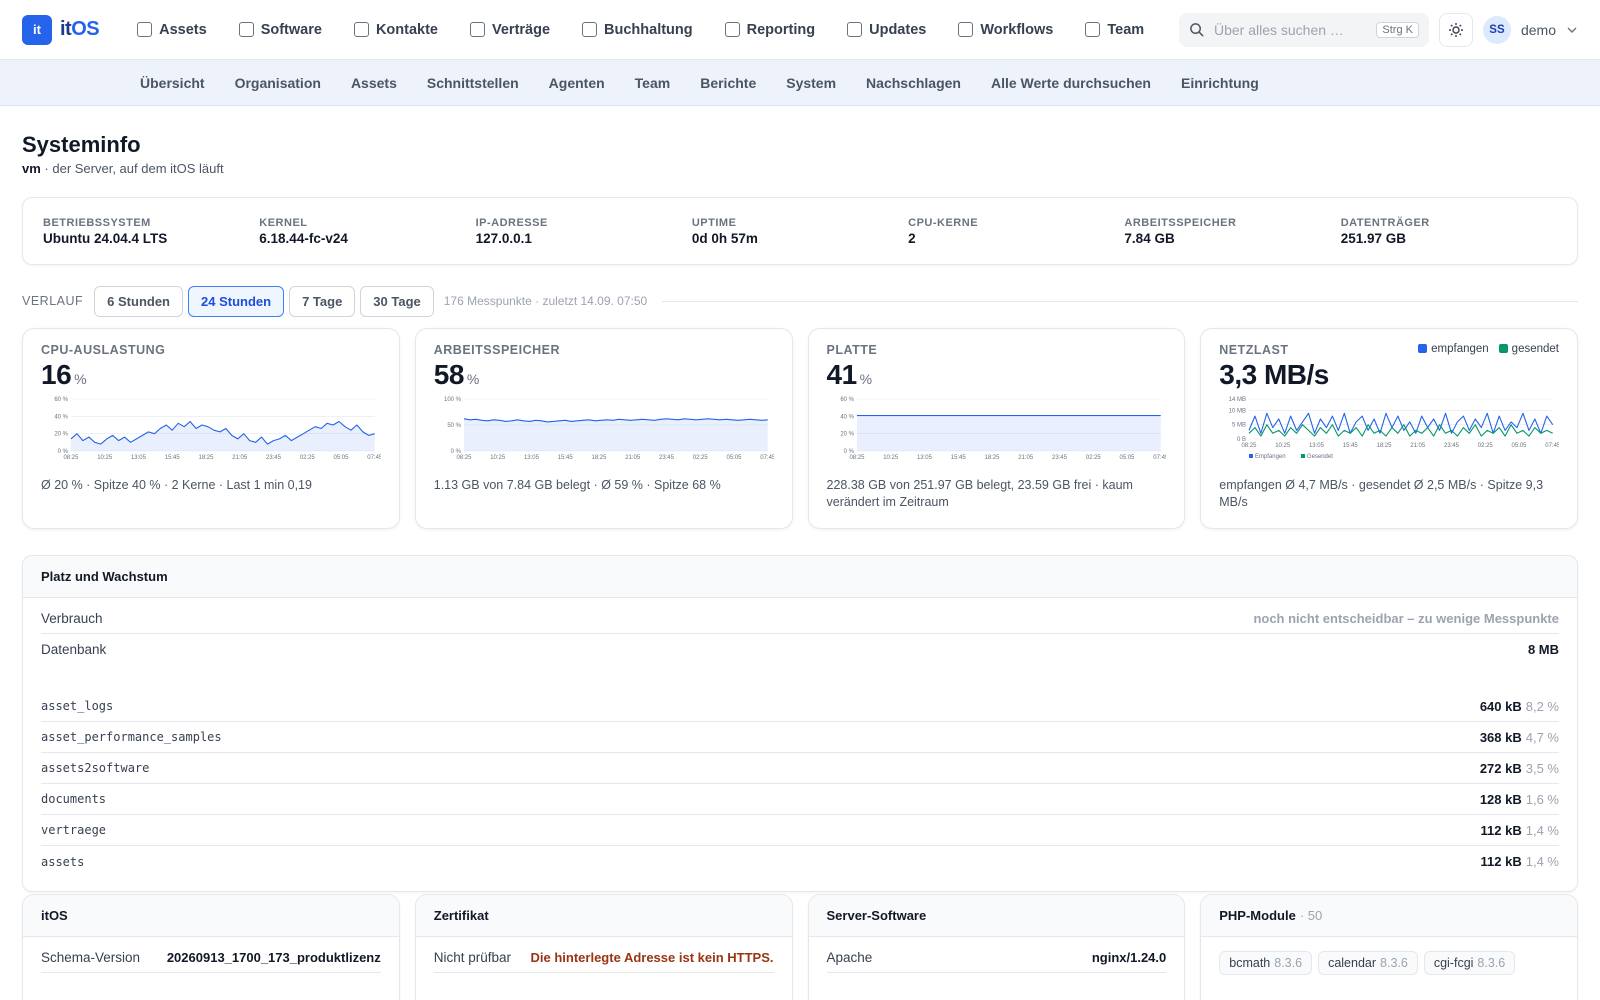  What do you see at coordinates (472, 82) in the screenshot?
I see `sub-nav-item: Schnittstellen` at bounding box center [472, 82].